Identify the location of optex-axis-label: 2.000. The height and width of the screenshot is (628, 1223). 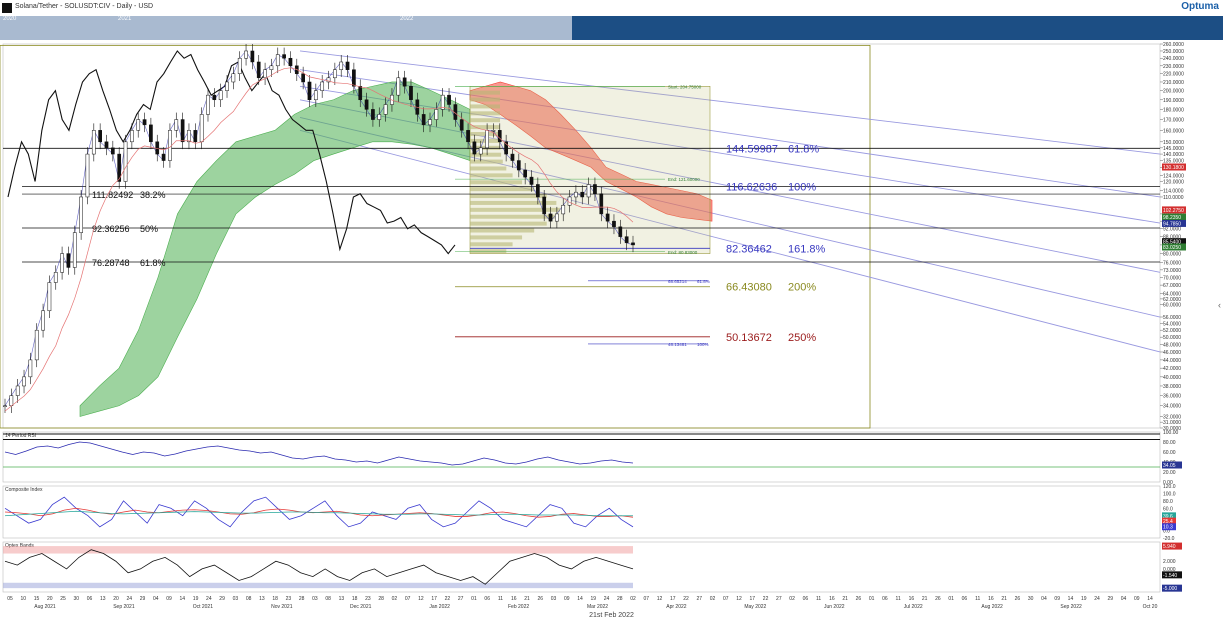
(1169, 562).